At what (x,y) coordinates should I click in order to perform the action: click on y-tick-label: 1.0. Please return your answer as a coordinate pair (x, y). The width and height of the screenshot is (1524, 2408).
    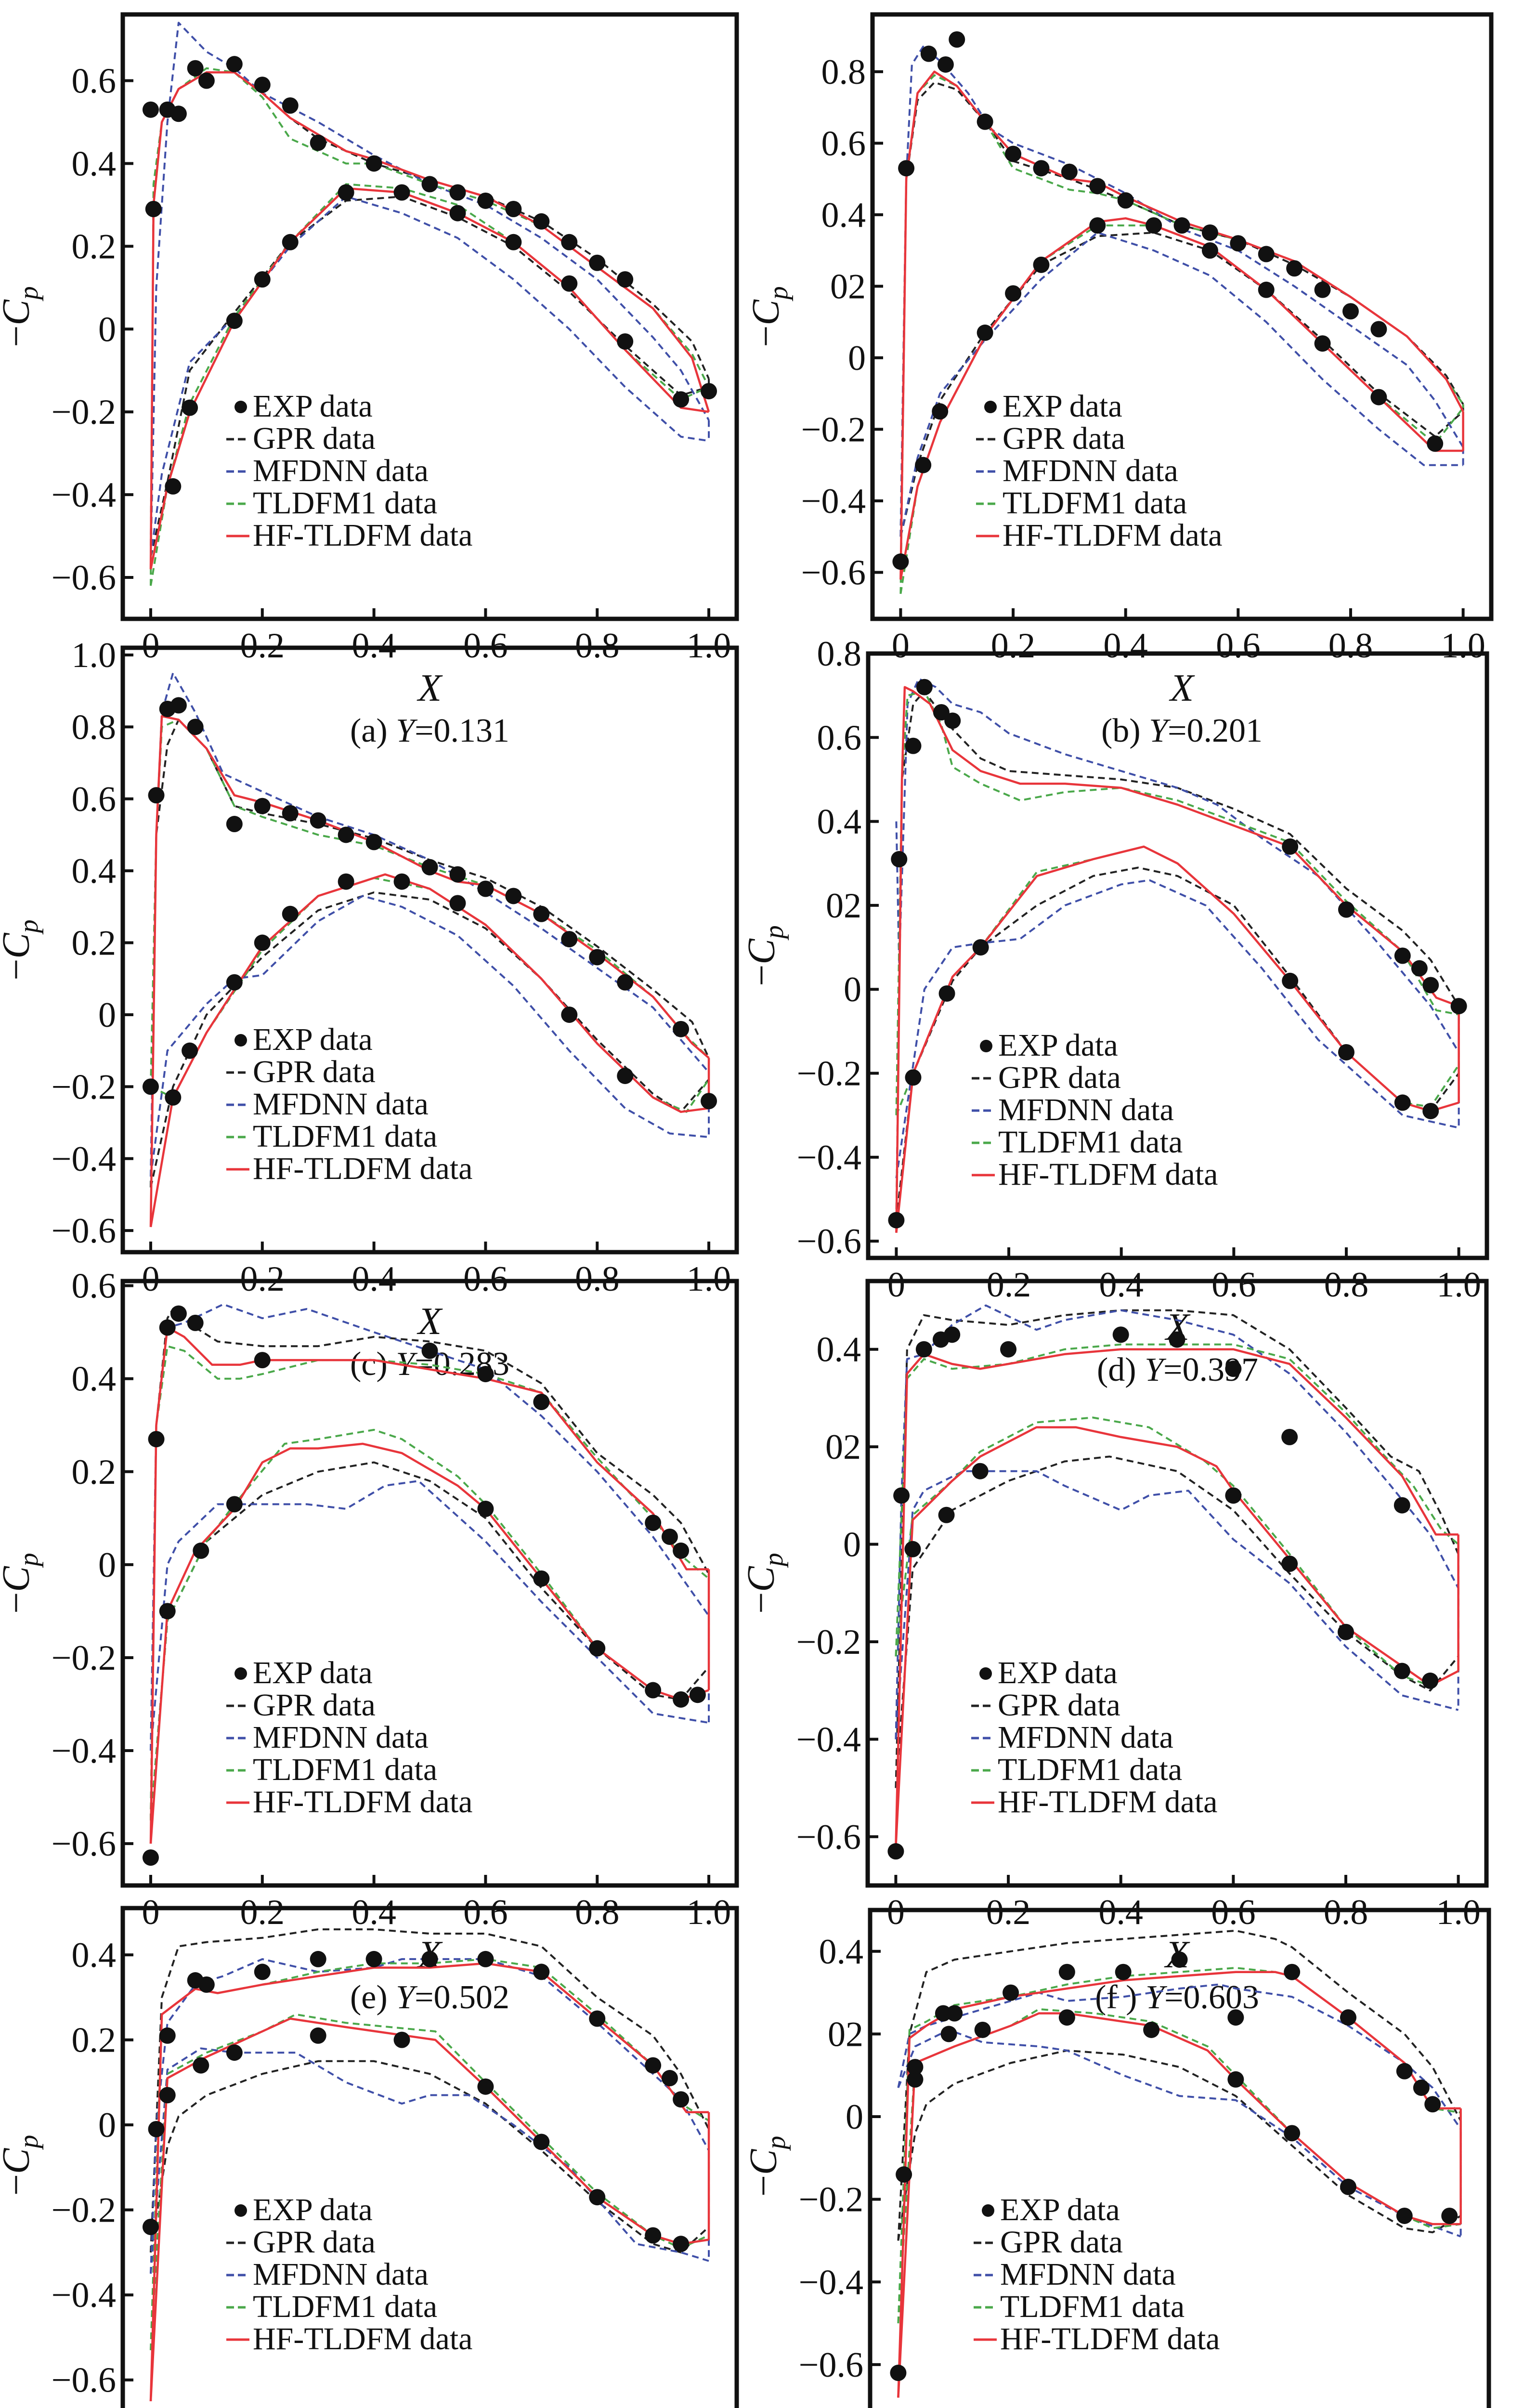
    Looking at the image, I should click on (94, 655).